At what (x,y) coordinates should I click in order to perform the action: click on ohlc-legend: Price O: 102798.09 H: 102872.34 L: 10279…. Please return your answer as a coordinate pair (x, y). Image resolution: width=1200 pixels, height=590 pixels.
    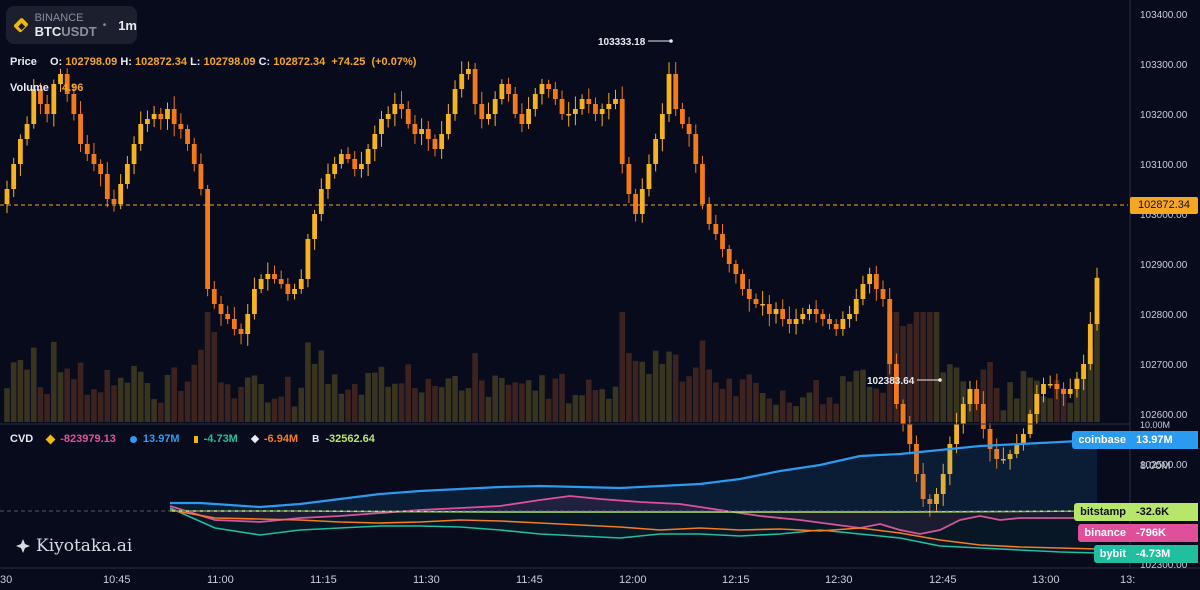
    Looking at the image, I should click on (213, 62).